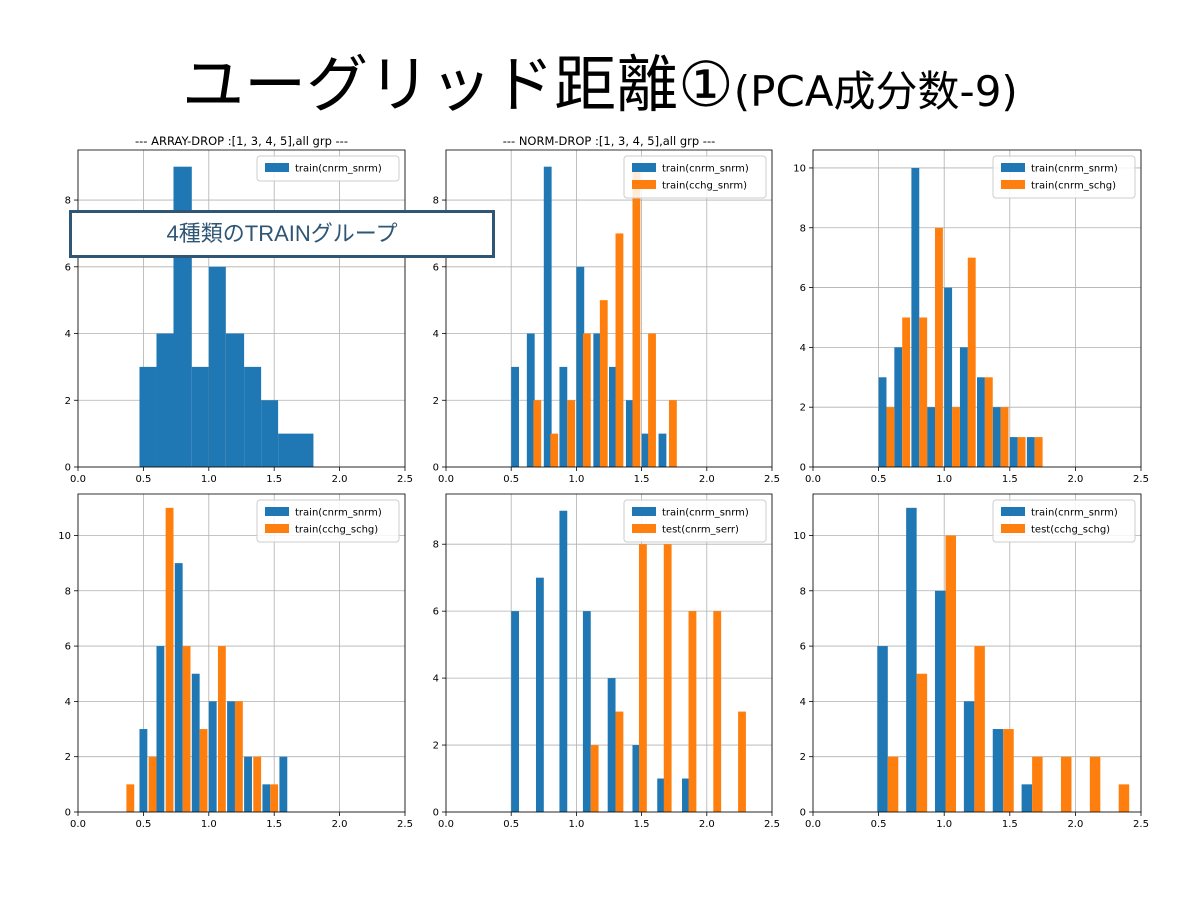 Image resolution: width=1200 pixels, height=900 pixels. Describe the element at coordinates (1064, 177) in the screenshot. I see `legend: train(cnrm_snrm) train(cnrm_schg)` at that location.